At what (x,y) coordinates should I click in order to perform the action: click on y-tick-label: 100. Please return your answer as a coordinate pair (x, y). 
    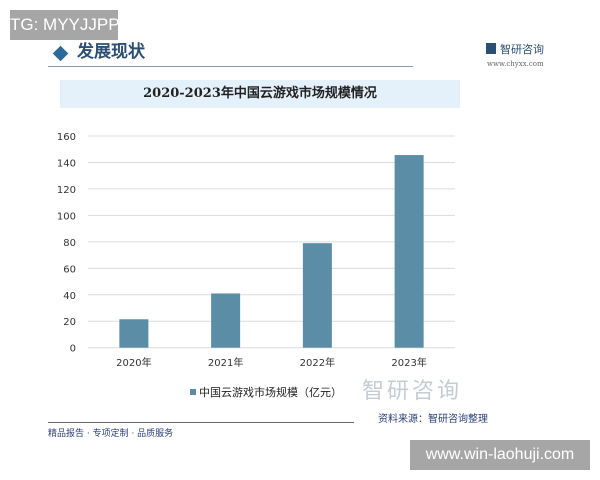
    Looking at the image, I should click on (66, 216).